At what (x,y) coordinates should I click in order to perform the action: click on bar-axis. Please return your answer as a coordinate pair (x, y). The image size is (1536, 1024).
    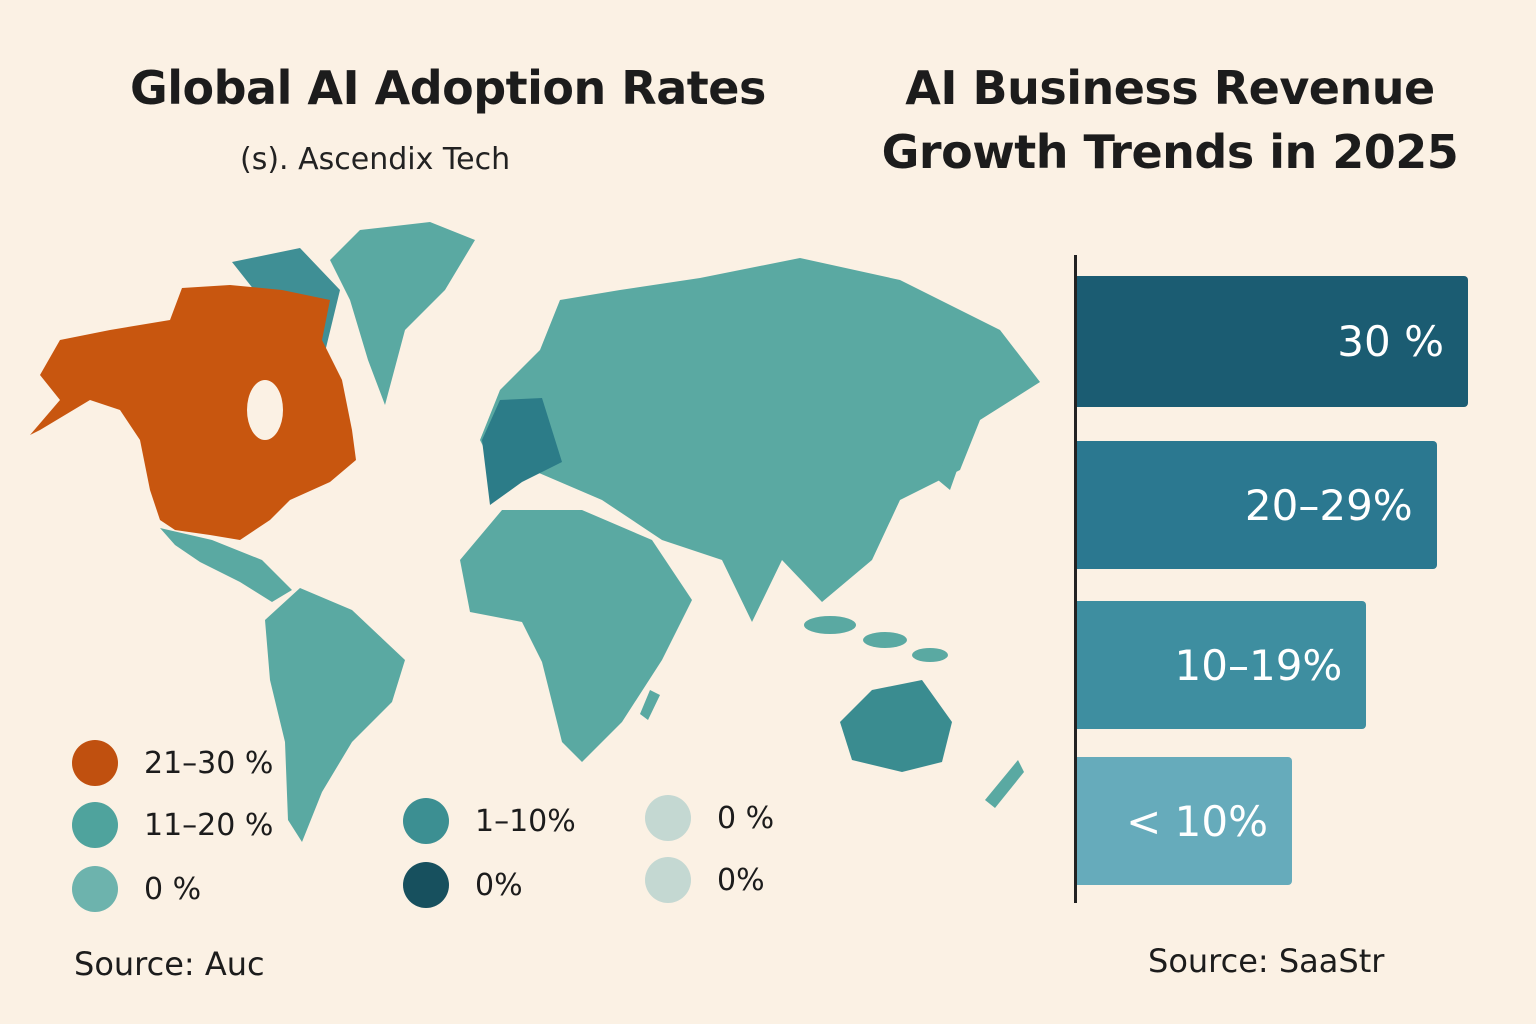
    Looking at the image, I should click on (1075, 579).